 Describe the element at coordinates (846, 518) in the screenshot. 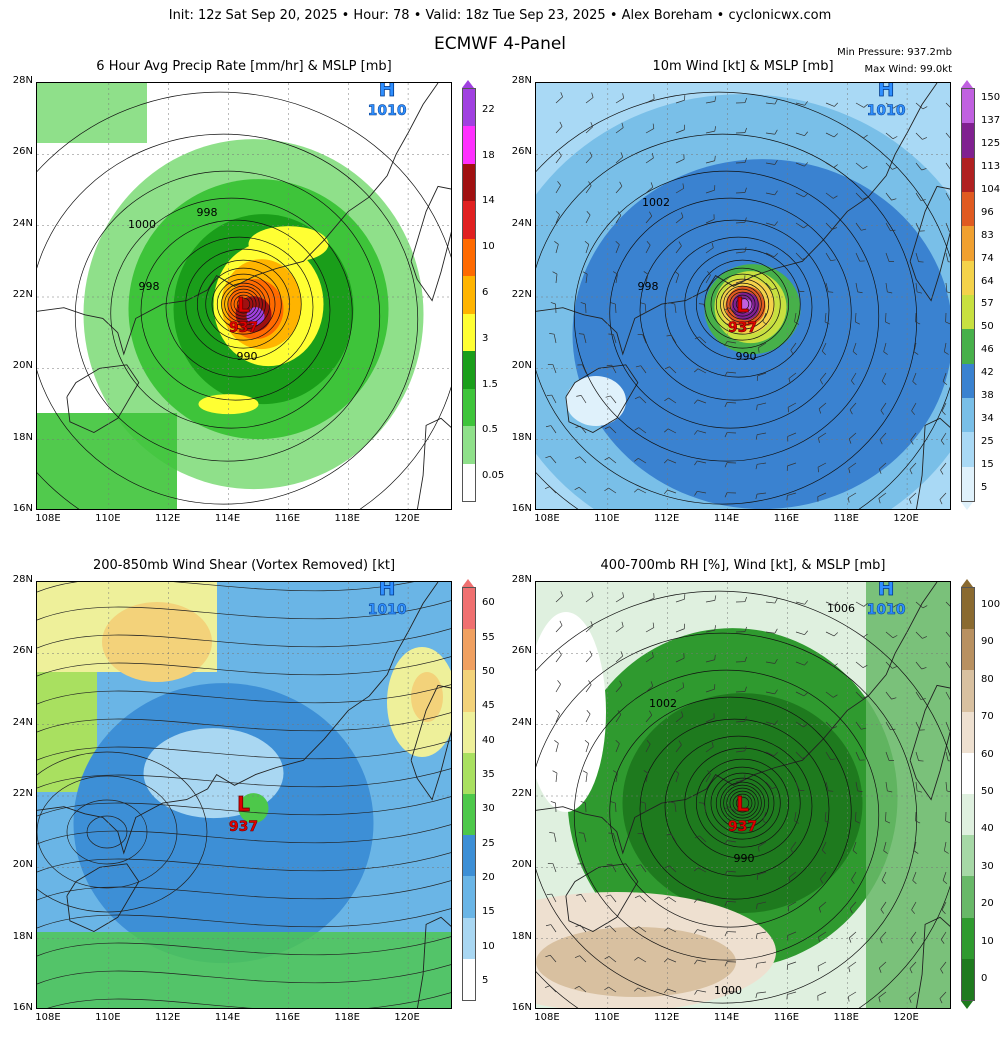

I see `lon-label: 118E` at that location.